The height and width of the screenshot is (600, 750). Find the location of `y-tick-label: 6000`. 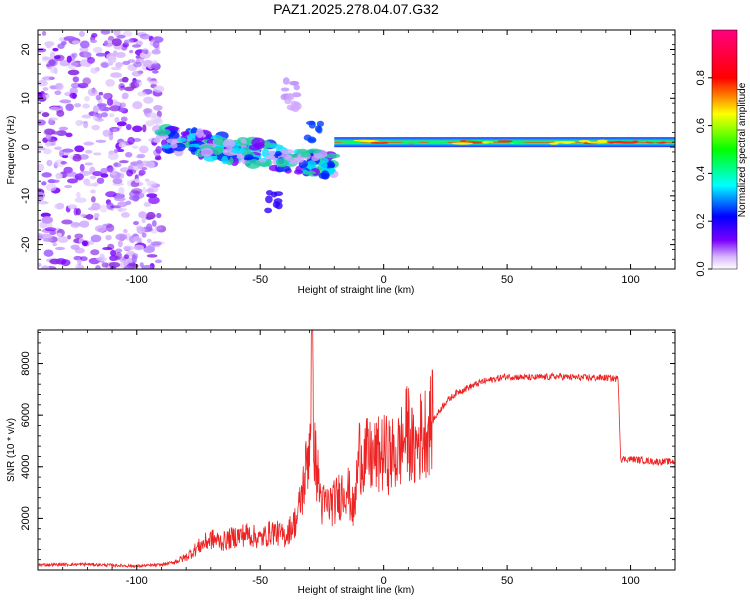

y-tick-label: 6000 is located at coordinates (26, 415).